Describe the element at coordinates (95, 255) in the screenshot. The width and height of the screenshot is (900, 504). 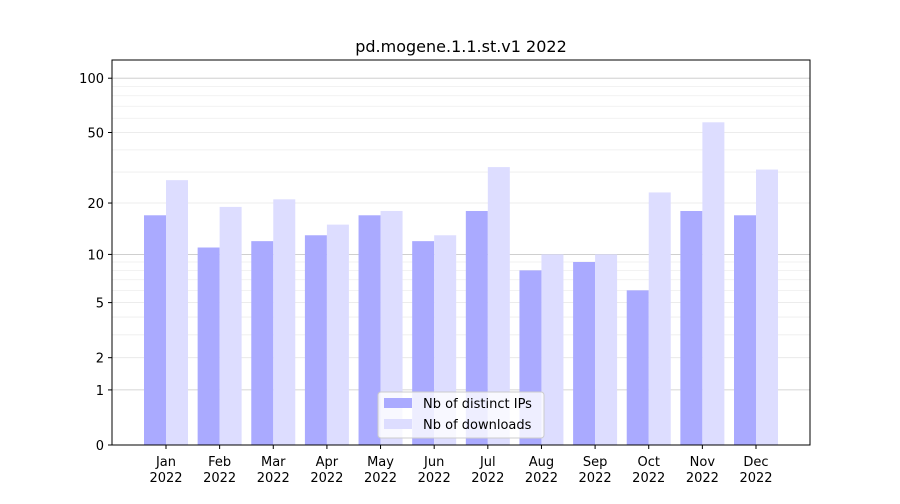
I see `y-tick-label: 10` at that location.